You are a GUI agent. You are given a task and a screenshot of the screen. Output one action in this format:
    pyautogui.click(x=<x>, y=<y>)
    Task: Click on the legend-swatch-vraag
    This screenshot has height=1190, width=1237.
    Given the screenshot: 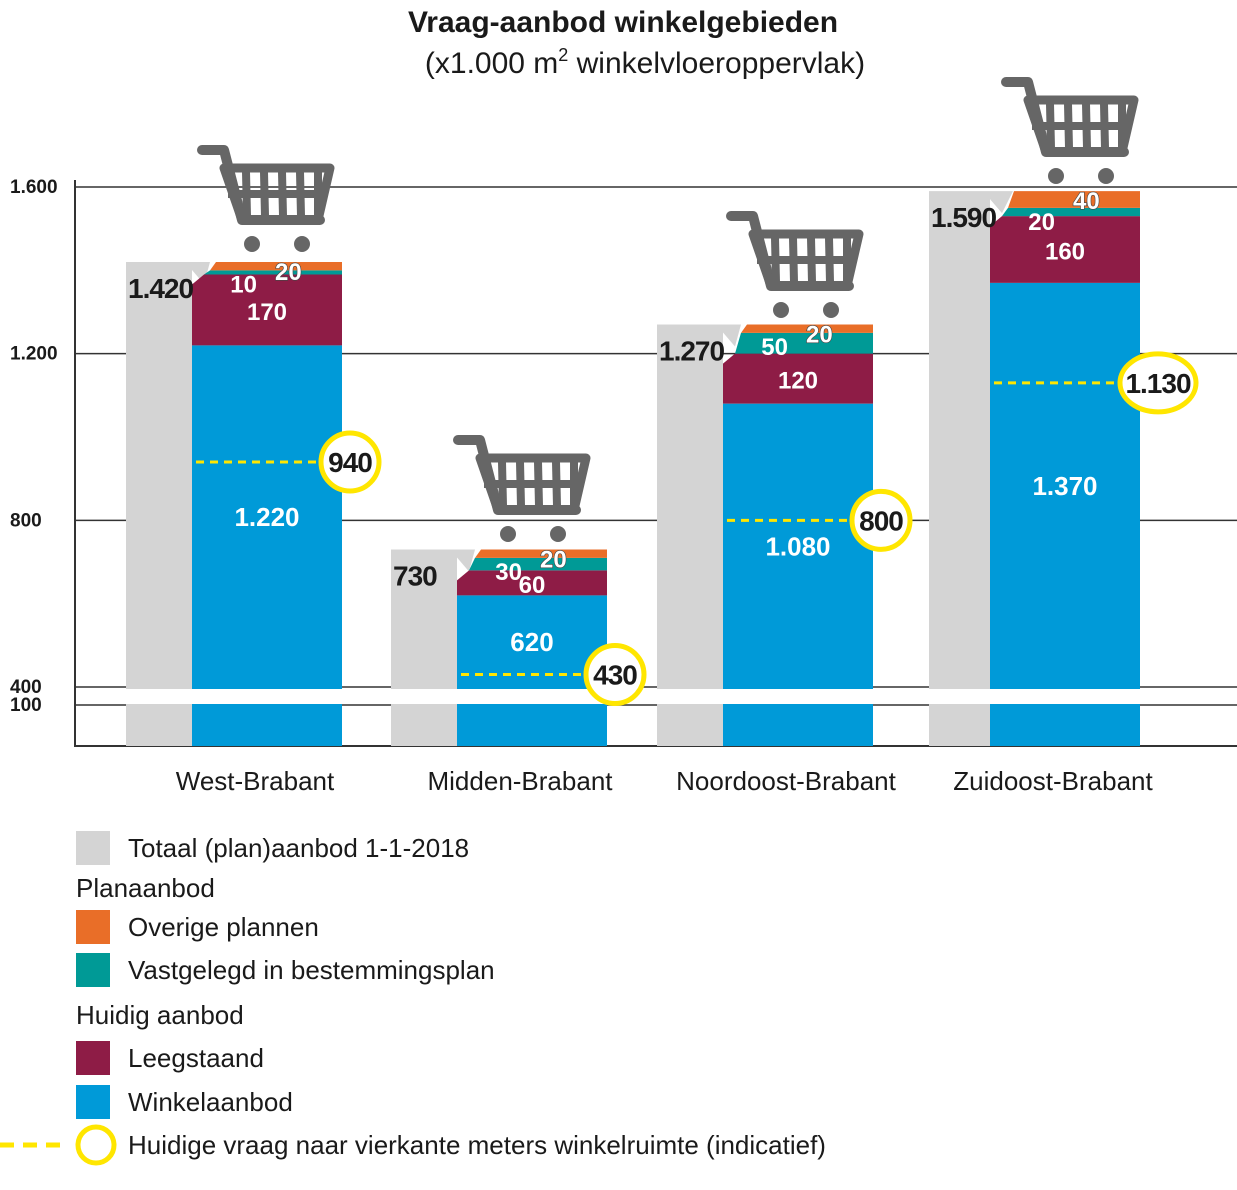 What is the action you would take?
    pyautogui.click(x=58, y=1145)
    